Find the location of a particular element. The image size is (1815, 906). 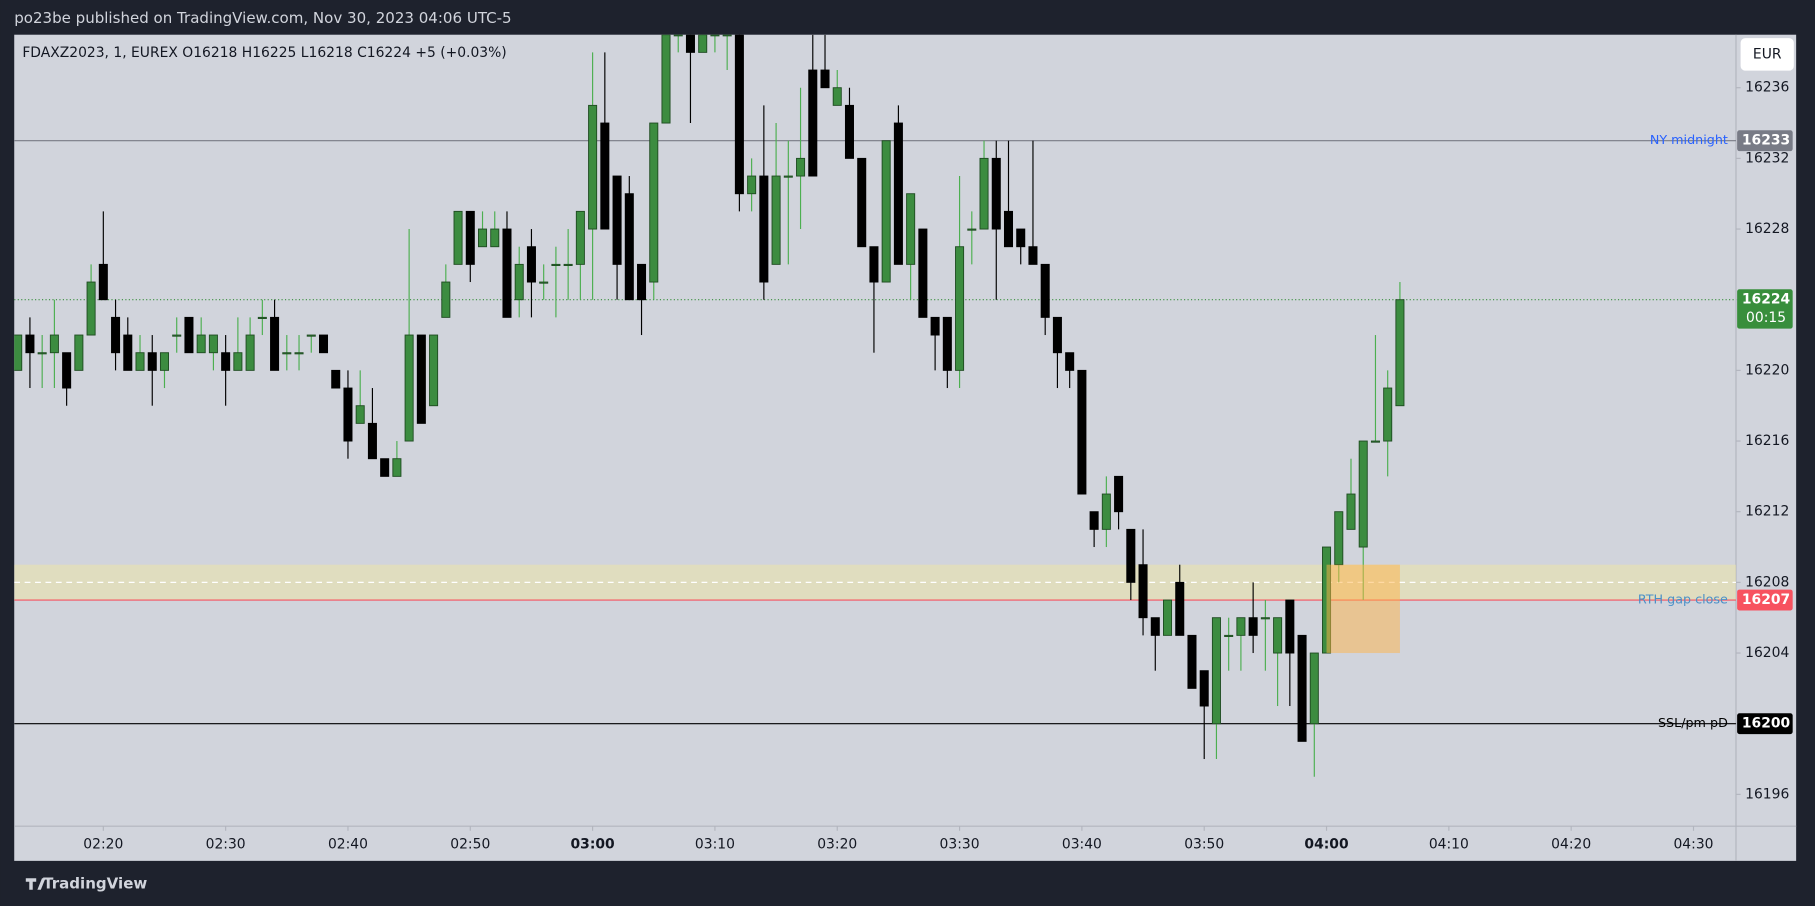

y-tick-label: 16220 is located at coordinates (1767, 370).